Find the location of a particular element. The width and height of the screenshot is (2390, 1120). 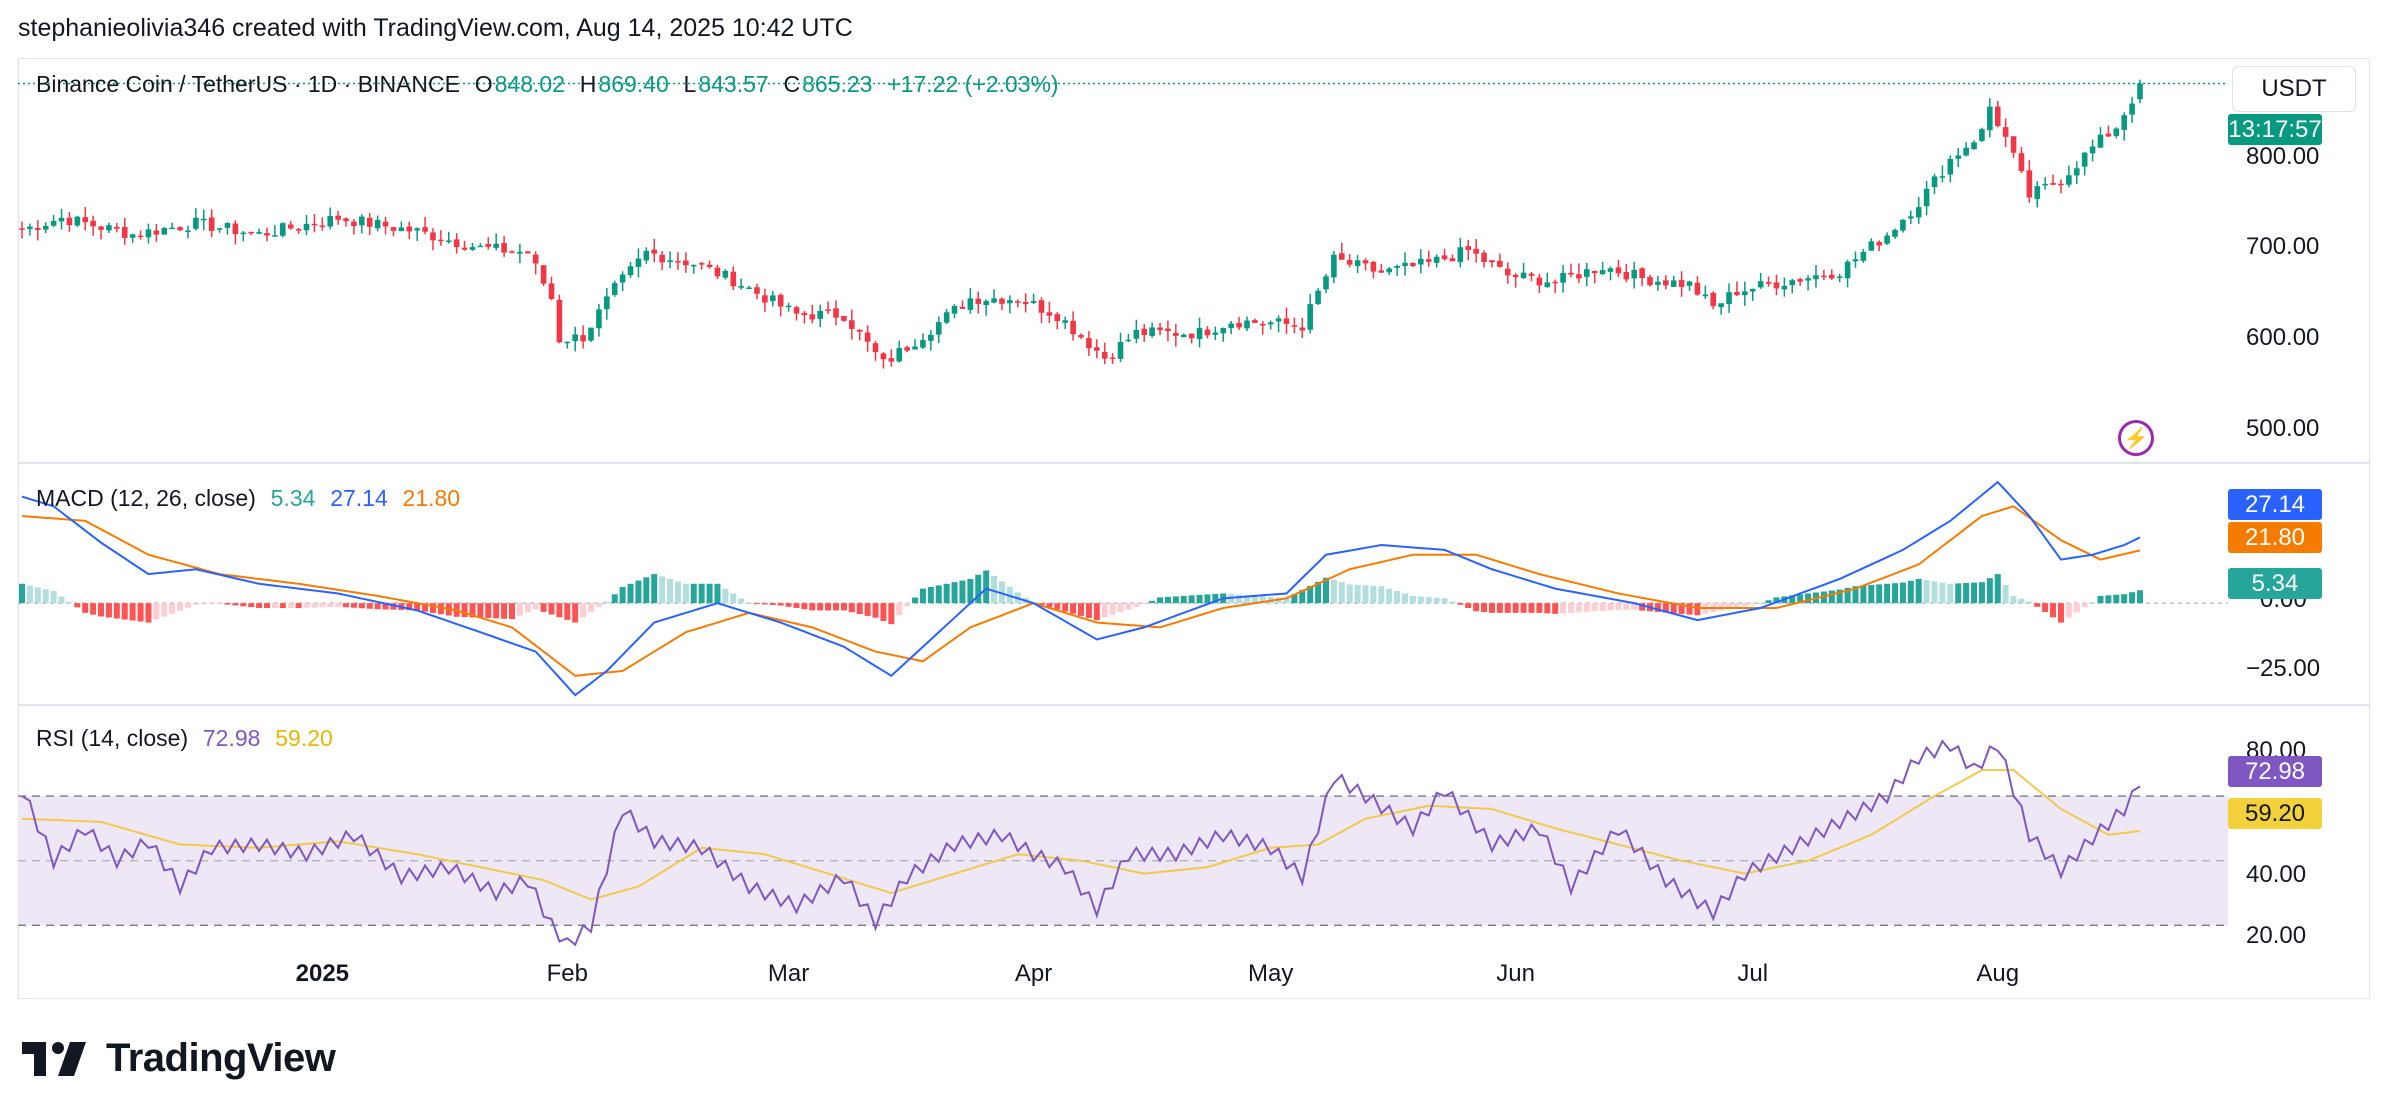

x-tick-label: May is located at coordinates (1270, 973).